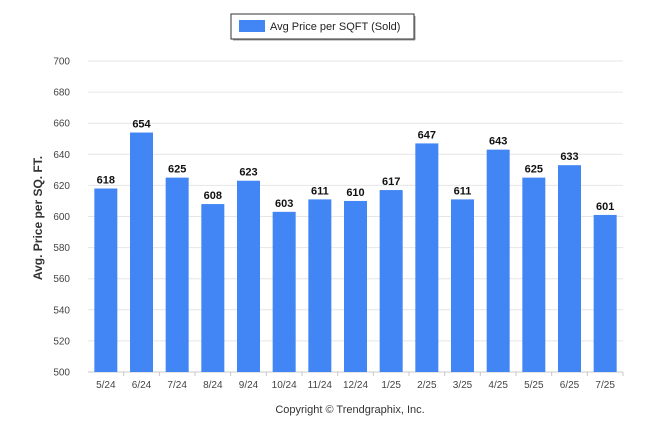  I want to click on x-tick-label: 9/24, so click(249, 385).